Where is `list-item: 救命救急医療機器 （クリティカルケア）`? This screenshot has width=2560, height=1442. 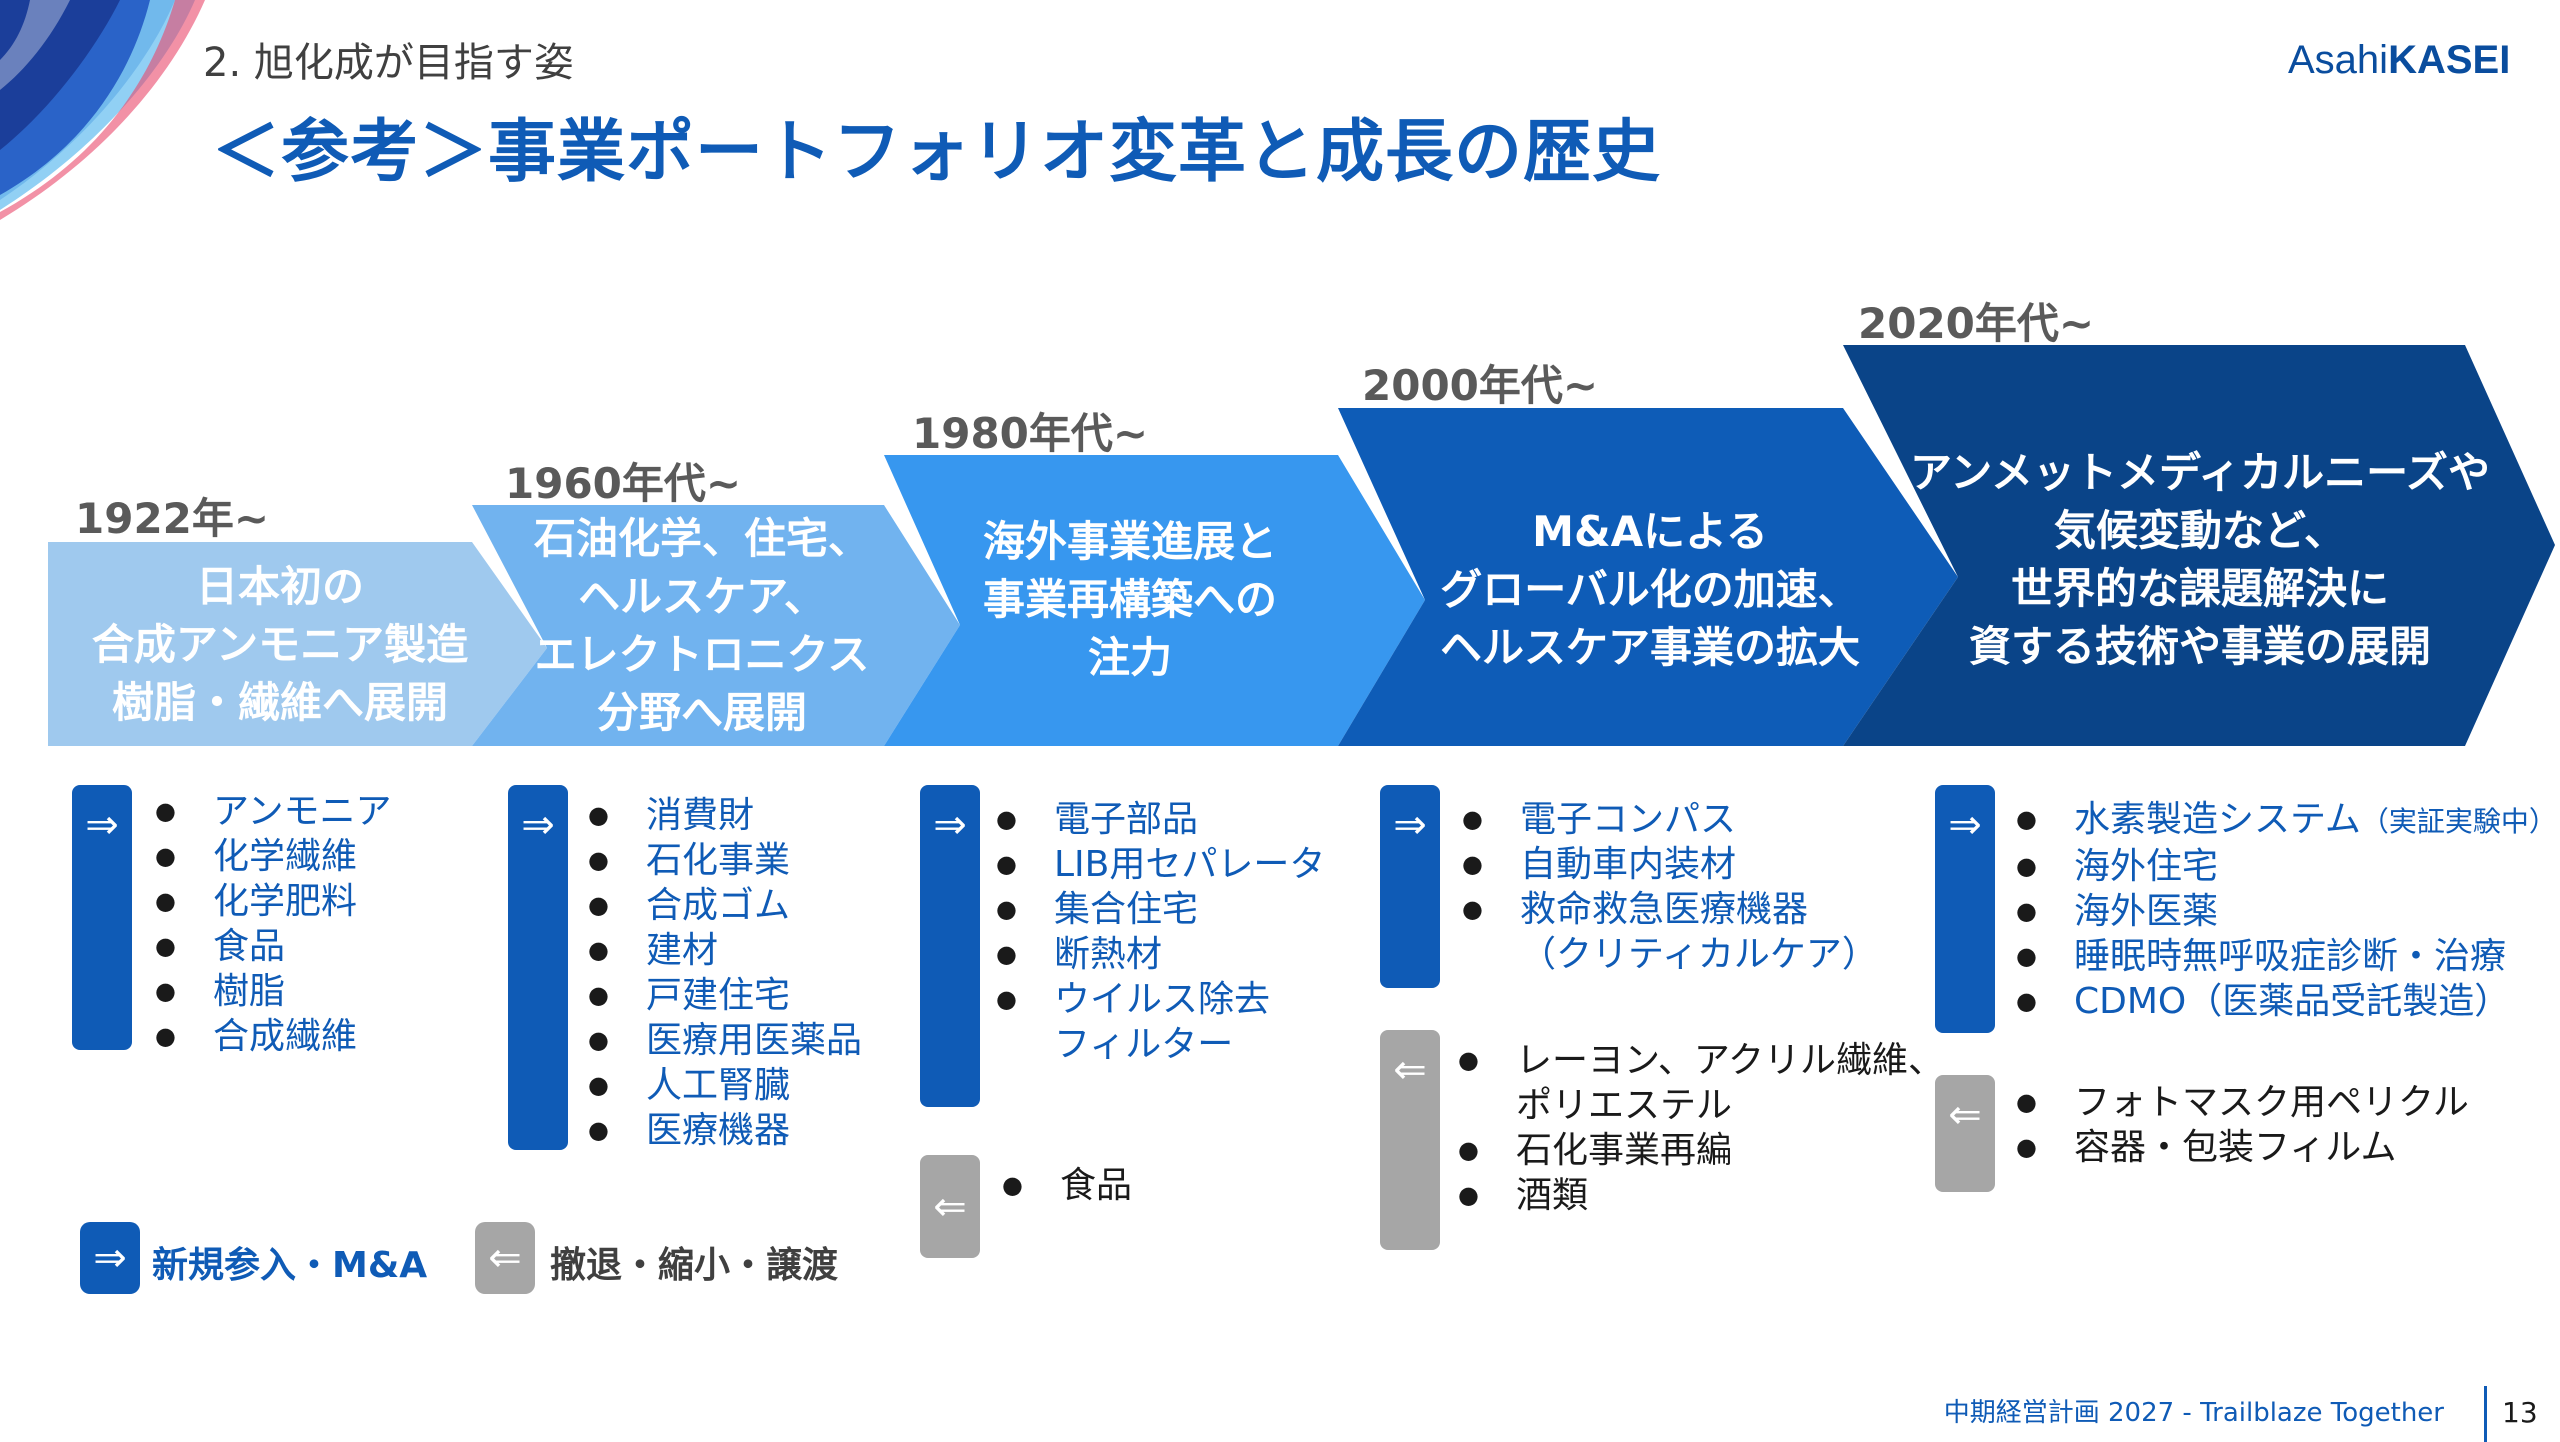 list-item: 救命救急医療機器 （クリティカルケア） is located at coordinates (1670, 932).